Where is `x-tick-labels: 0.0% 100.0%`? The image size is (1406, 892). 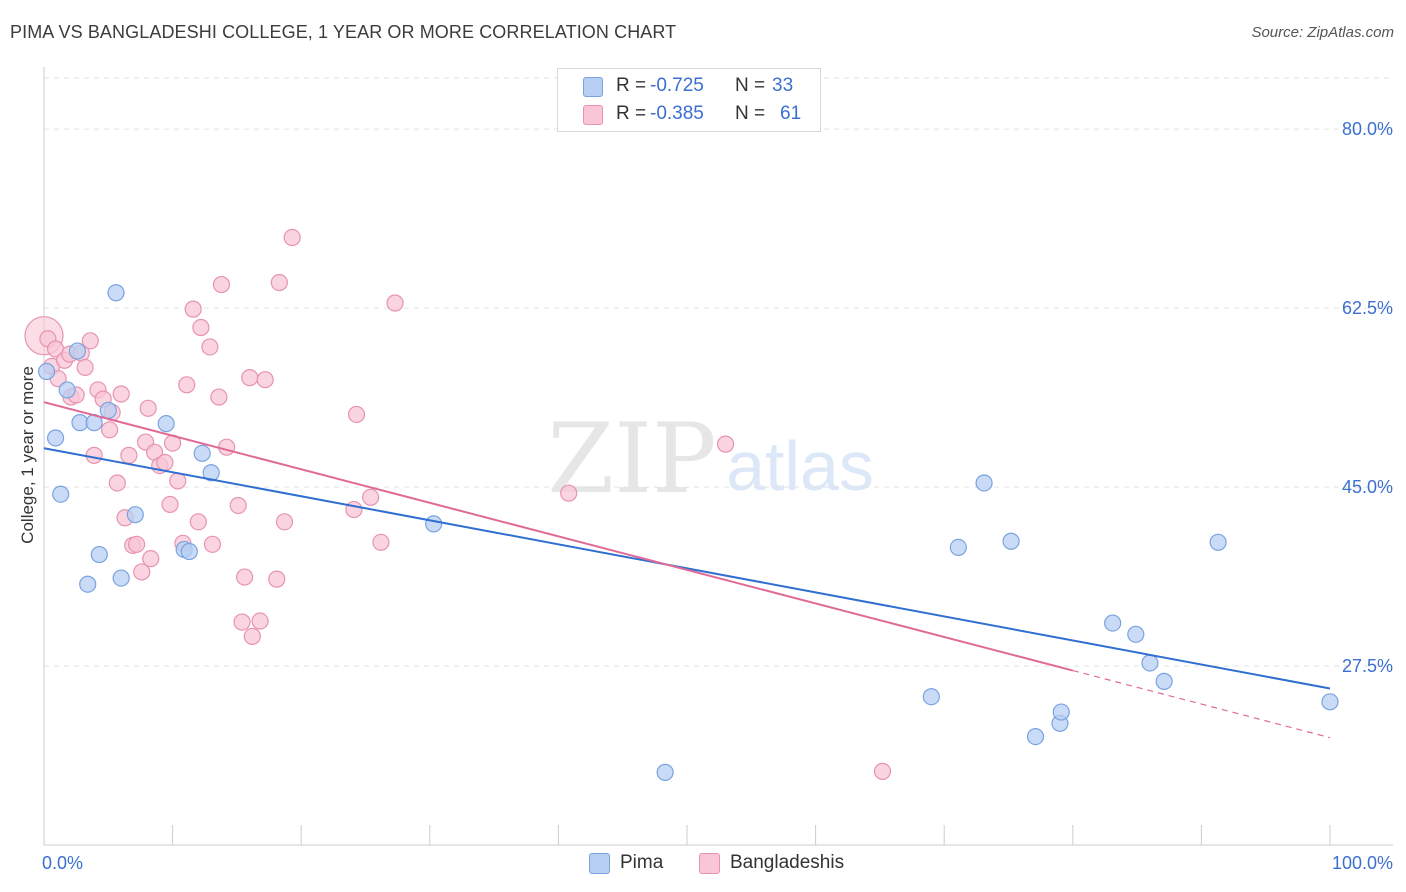 x-tick-labels: 0.0% 100.0% is located at coordinates (717, 863).